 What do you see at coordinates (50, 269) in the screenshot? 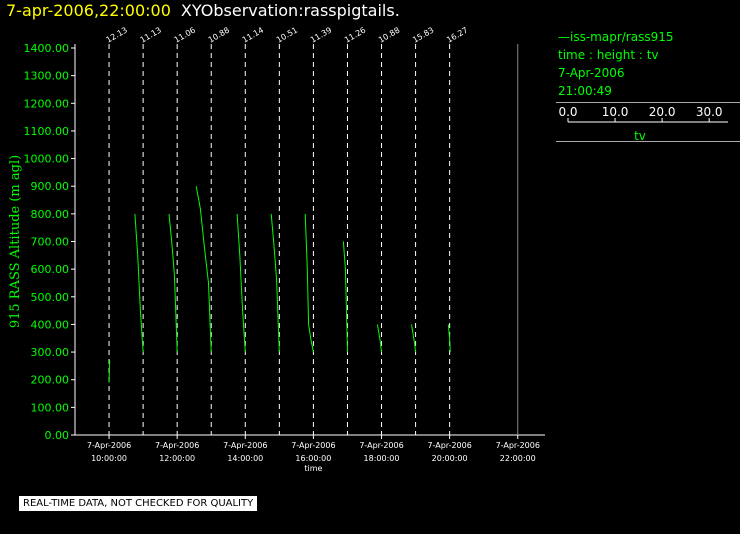
I see `y-tick-label: 600.00` at bounding box center [50, 269].